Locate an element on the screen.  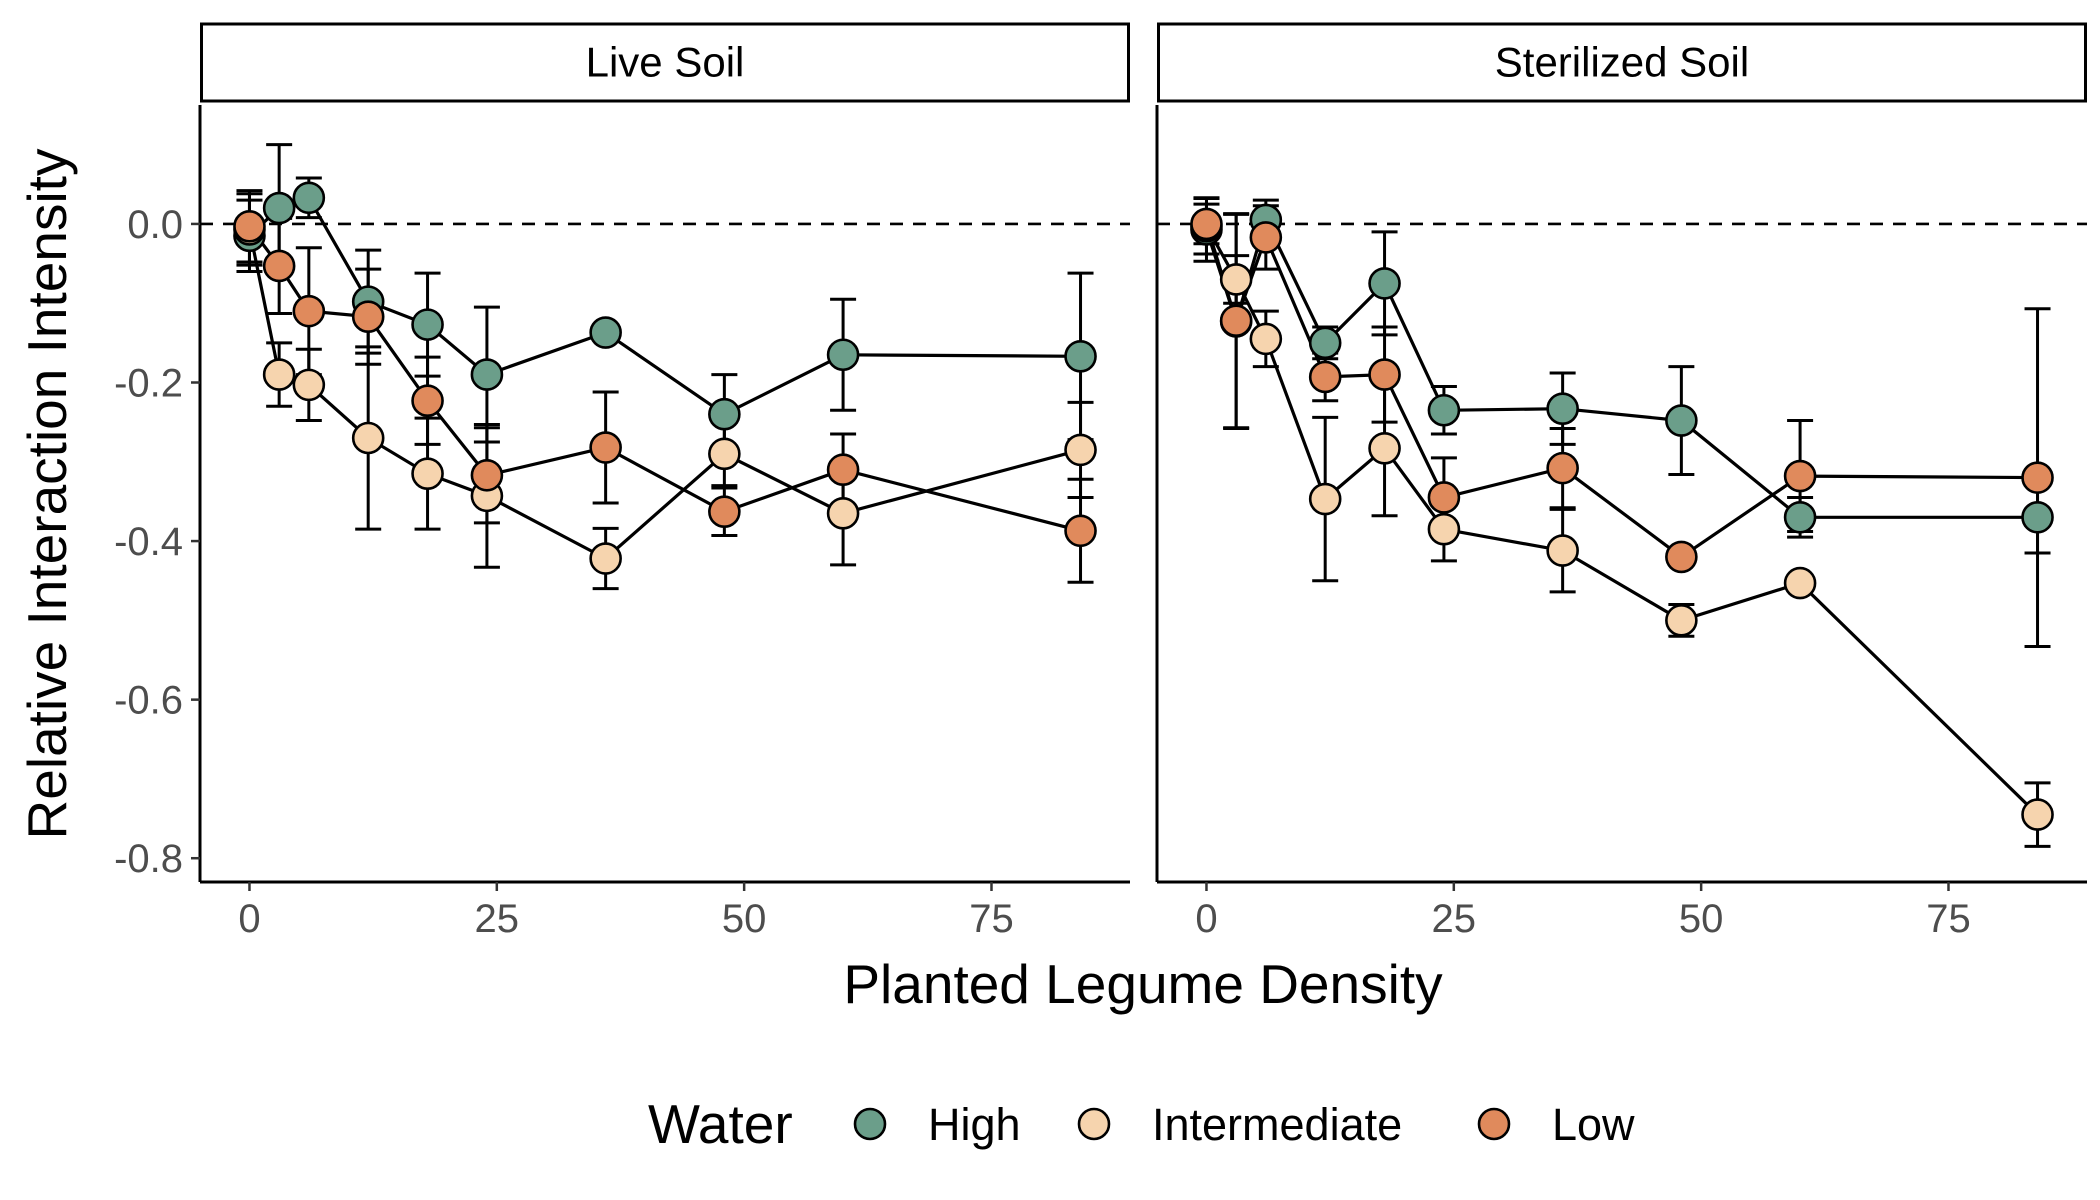
y-axis-title: Relative Interaction Intensity is located at coordinates (47, 493).